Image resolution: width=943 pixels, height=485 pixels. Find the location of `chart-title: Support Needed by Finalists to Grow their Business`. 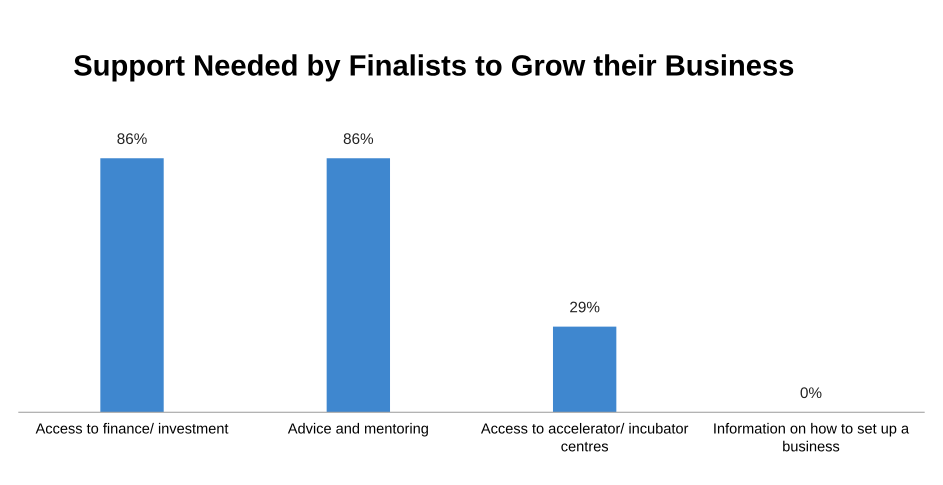

chart-title: Support Needed by Finalists to Grow their Business is located at coordinates (434, 68).